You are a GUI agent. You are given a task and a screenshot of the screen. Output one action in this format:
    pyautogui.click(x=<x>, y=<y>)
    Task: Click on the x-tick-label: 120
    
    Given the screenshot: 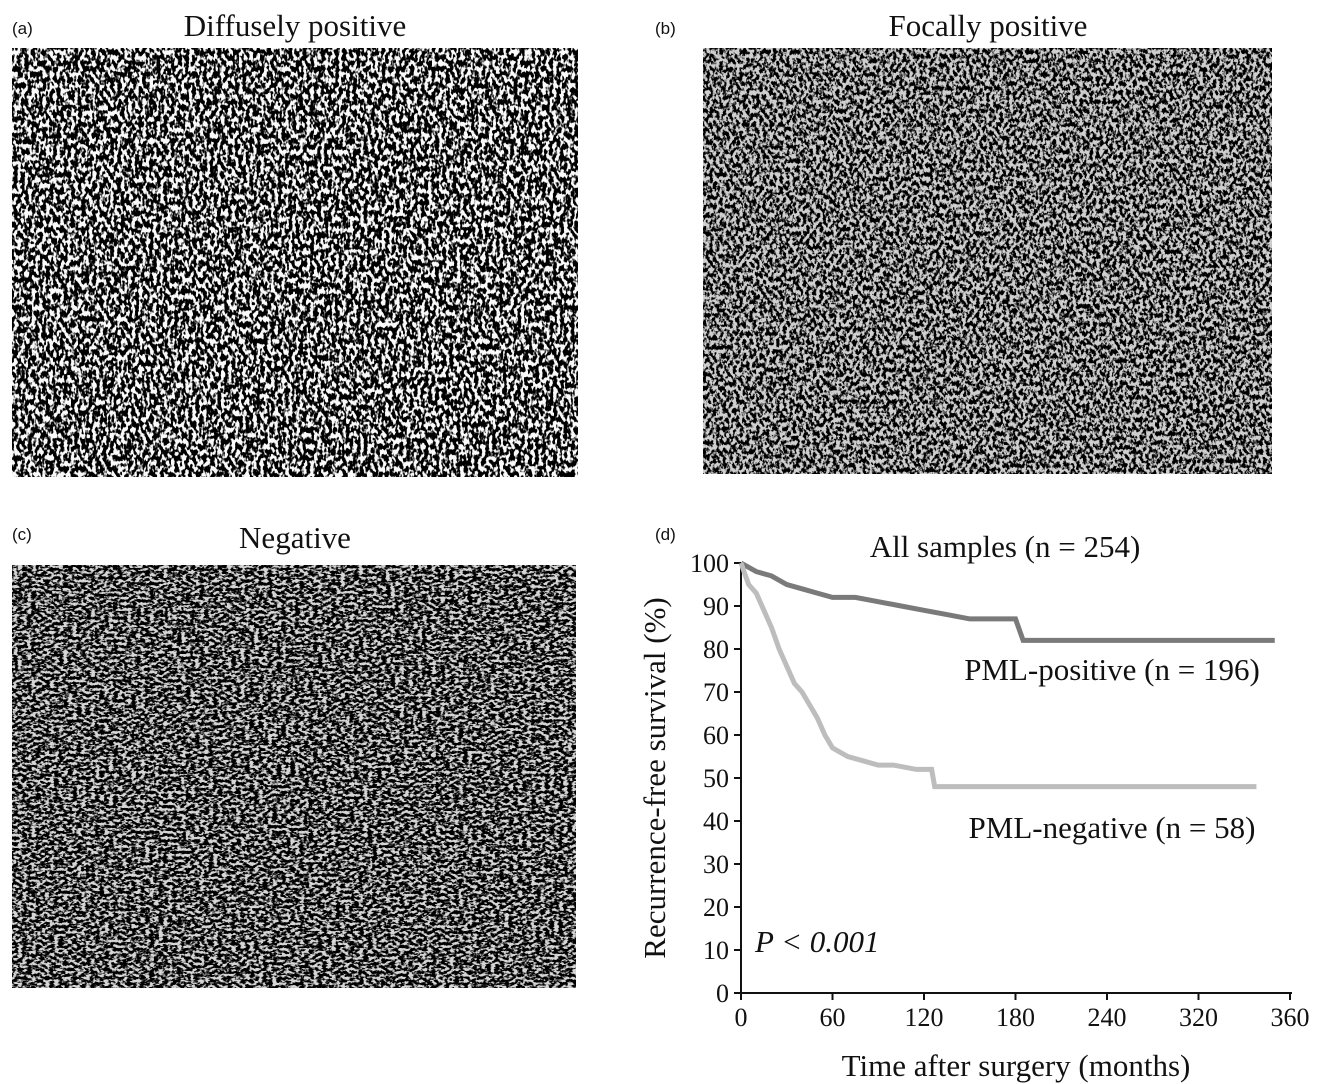 What is the action you would take?
    pyautogui.click(x=924, y=1017)
    